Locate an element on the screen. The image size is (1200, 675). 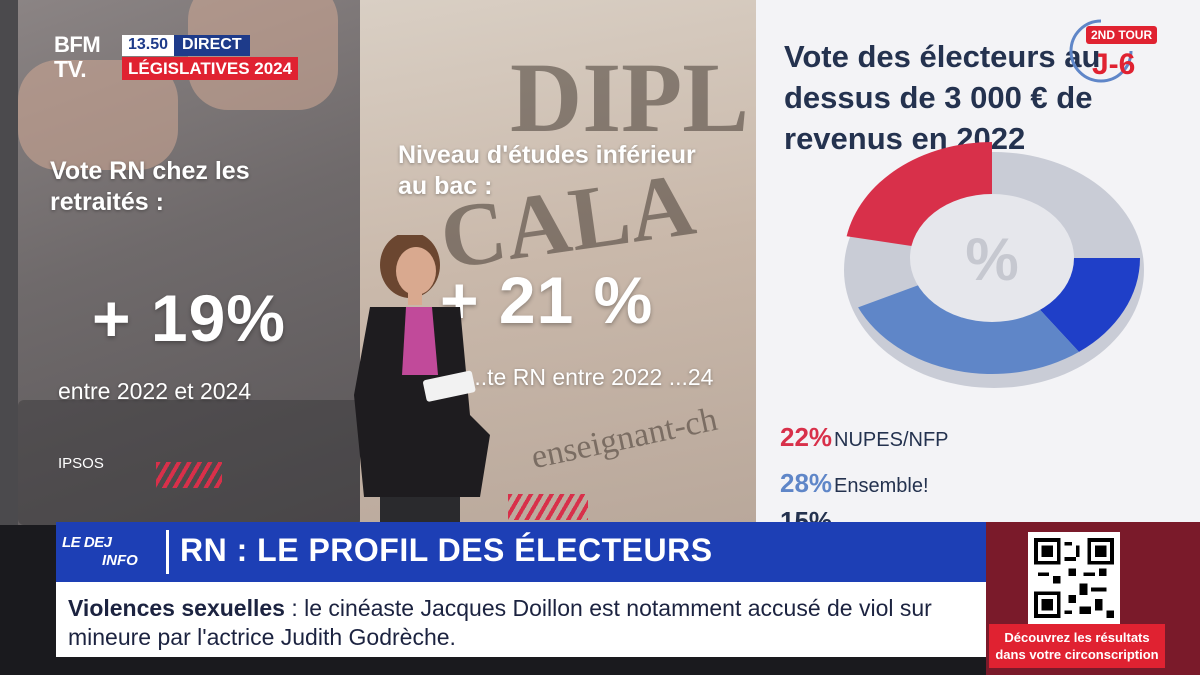
show-logo-line: INFO is located at coordinates (120, 560).